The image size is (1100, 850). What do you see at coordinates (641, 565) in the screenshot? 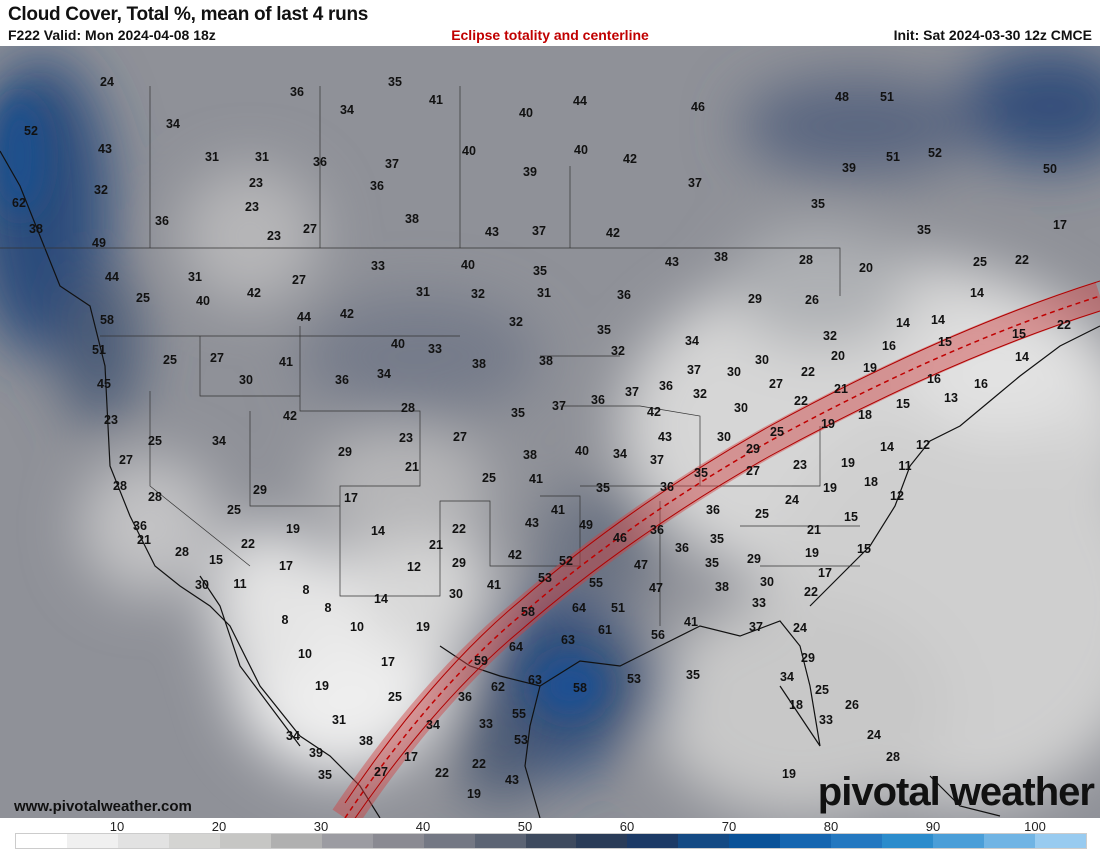
I see `cloud-cover-value: 47` at bounding box center [641, 565].